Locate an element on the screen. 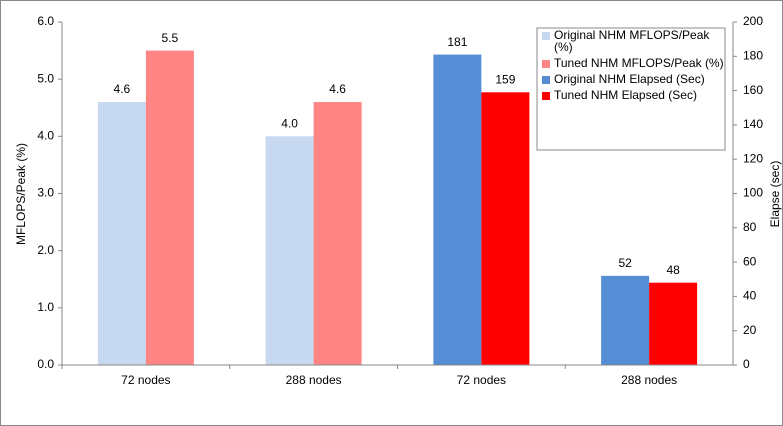 This screenshot has height=426, width=783. y-tick-label: 0.0 is located at coordinates (45, 364).